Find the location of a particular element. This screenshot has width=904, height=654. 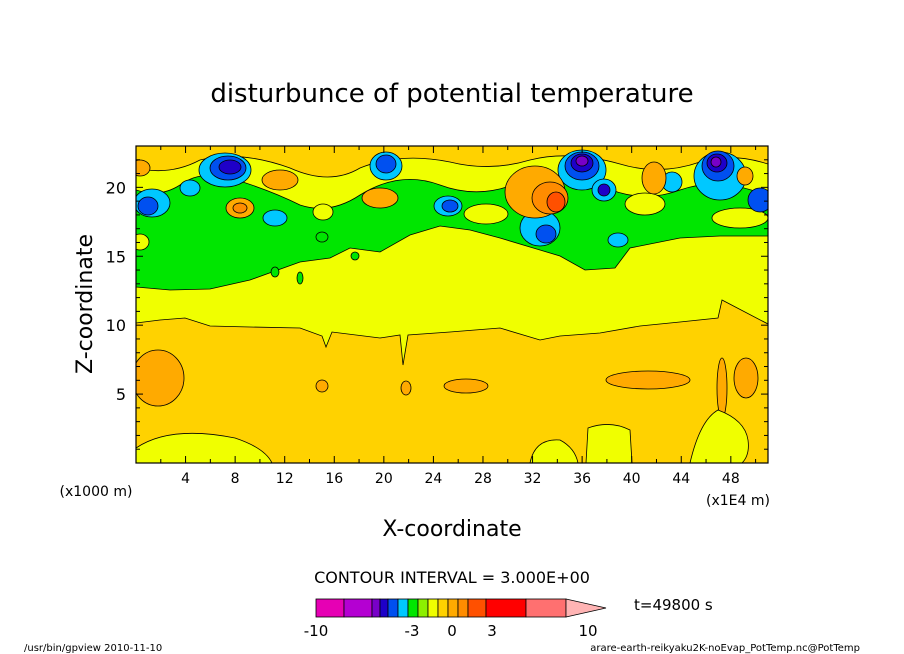

x-axis-label: X-coordinate is located at coordinates (451, 529).